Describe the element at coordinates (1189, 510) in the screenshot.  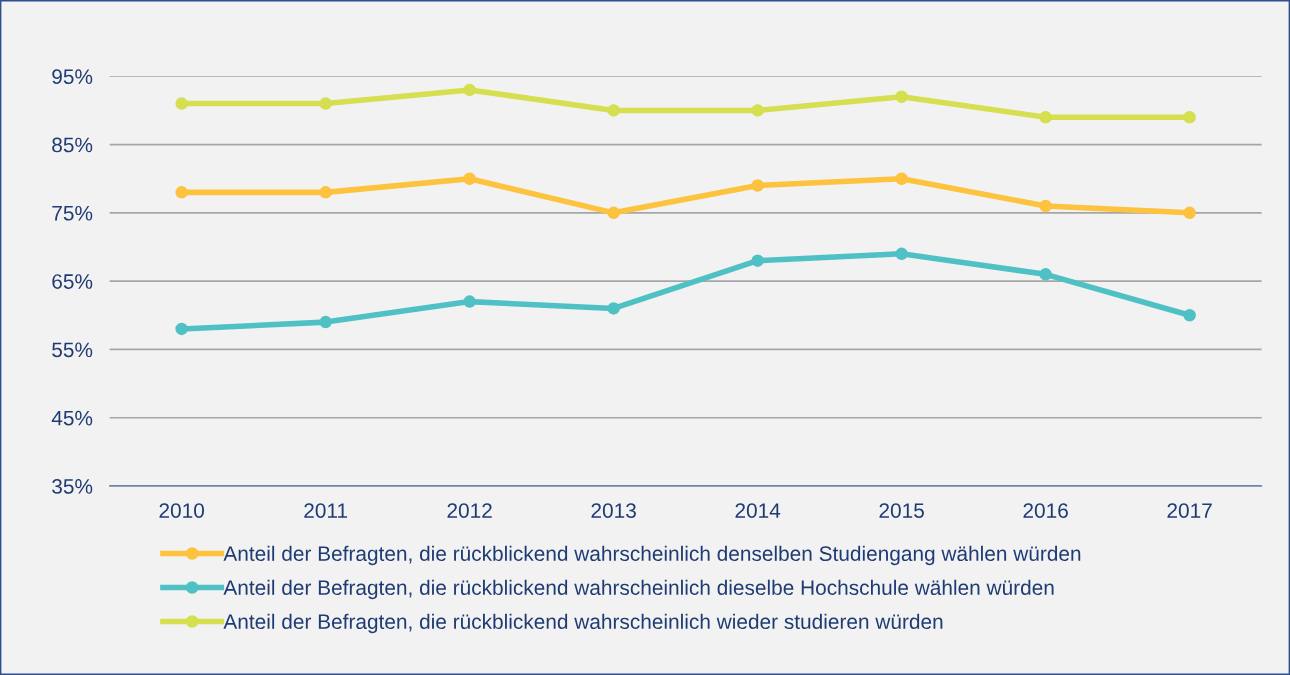
I see `x-tick-label: 2017` at that location.